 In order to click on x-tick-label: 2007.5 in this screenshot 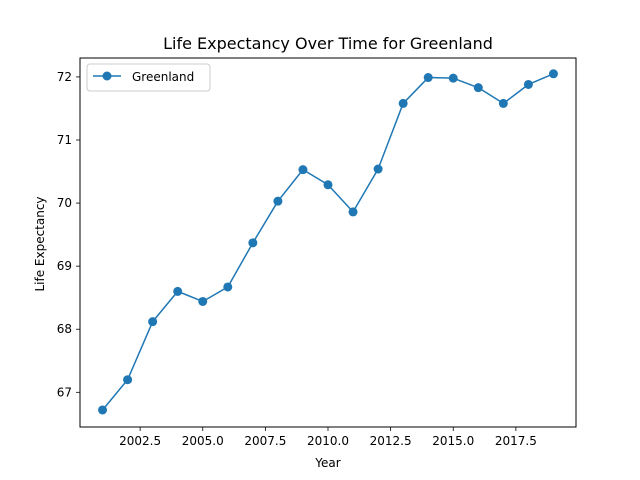, I will do `click(265, 441)`.